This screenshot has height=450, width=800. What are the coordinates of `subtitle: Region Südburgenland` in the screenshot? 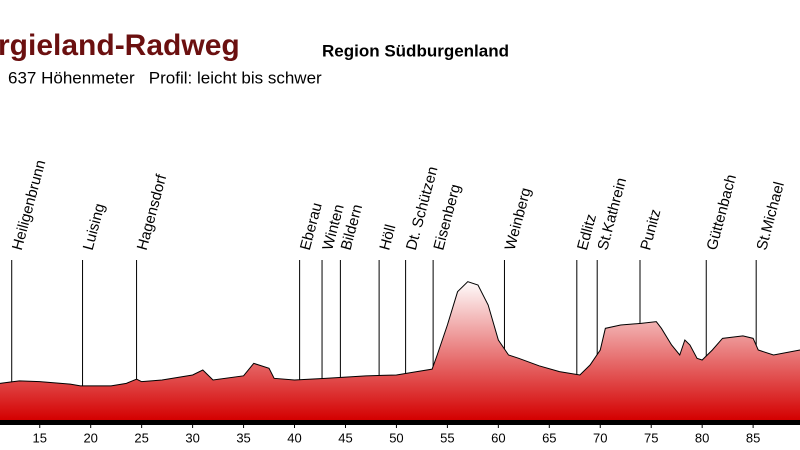 It's located at (415, 50).